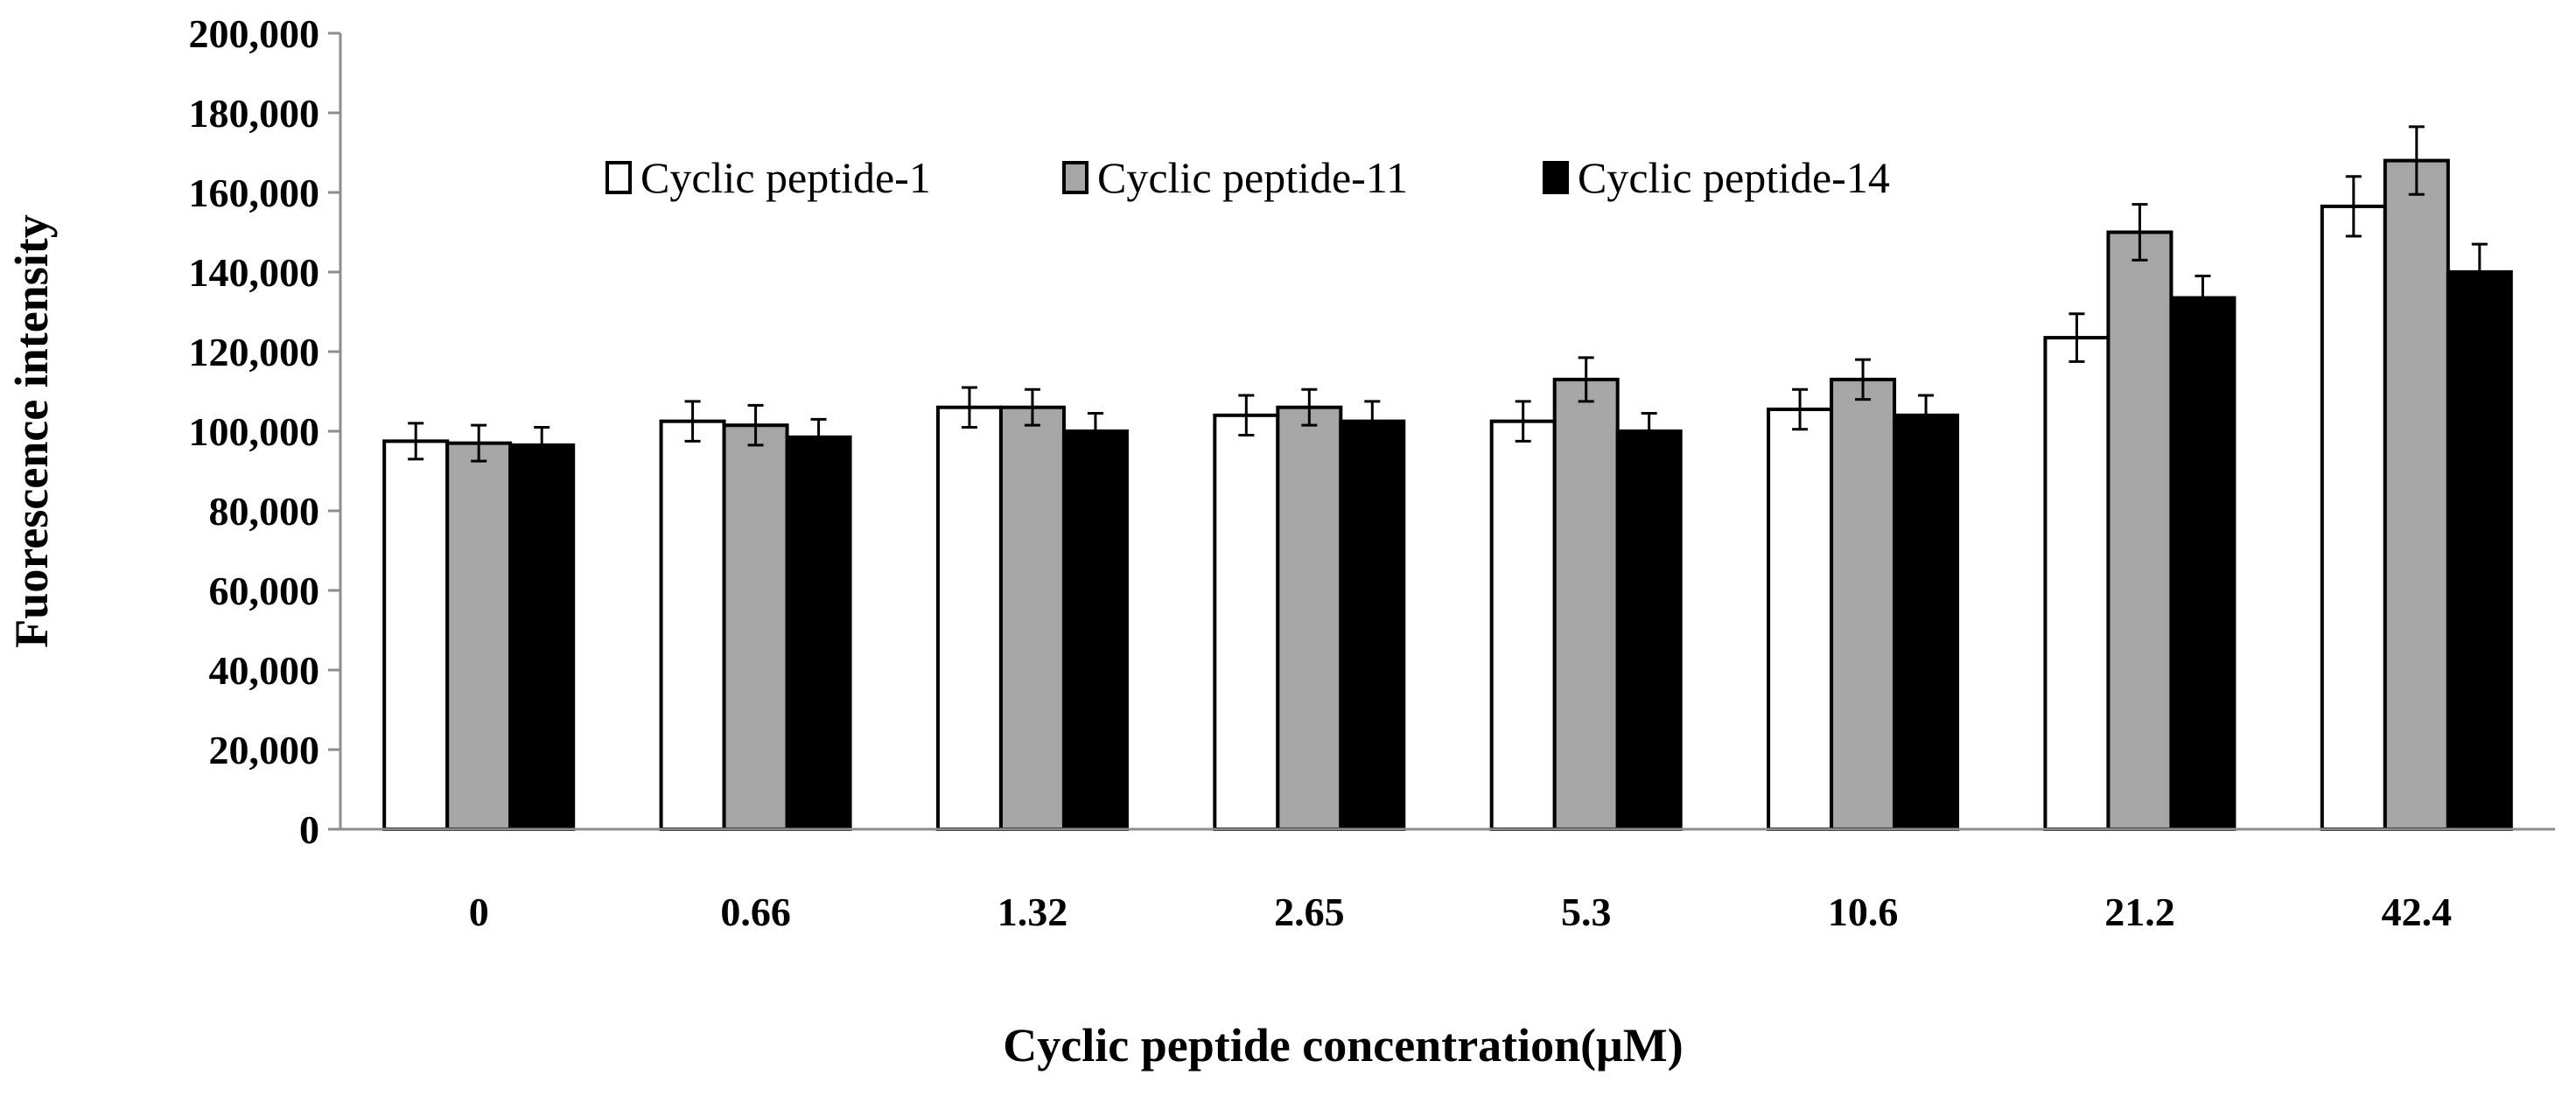 The height and width of the screenshot is (1096, 2576). Describe the element at coordinates (2202, 563) in the screenshot. I see `bar-cyclic-peptide-14-21.2` at that location.